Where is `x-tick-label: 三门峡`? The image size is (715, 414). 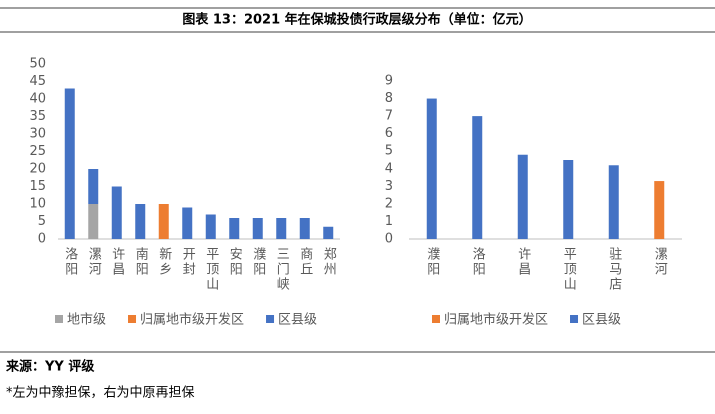 x-tick-label: 三门峡 is located at coordinates (282, 269).